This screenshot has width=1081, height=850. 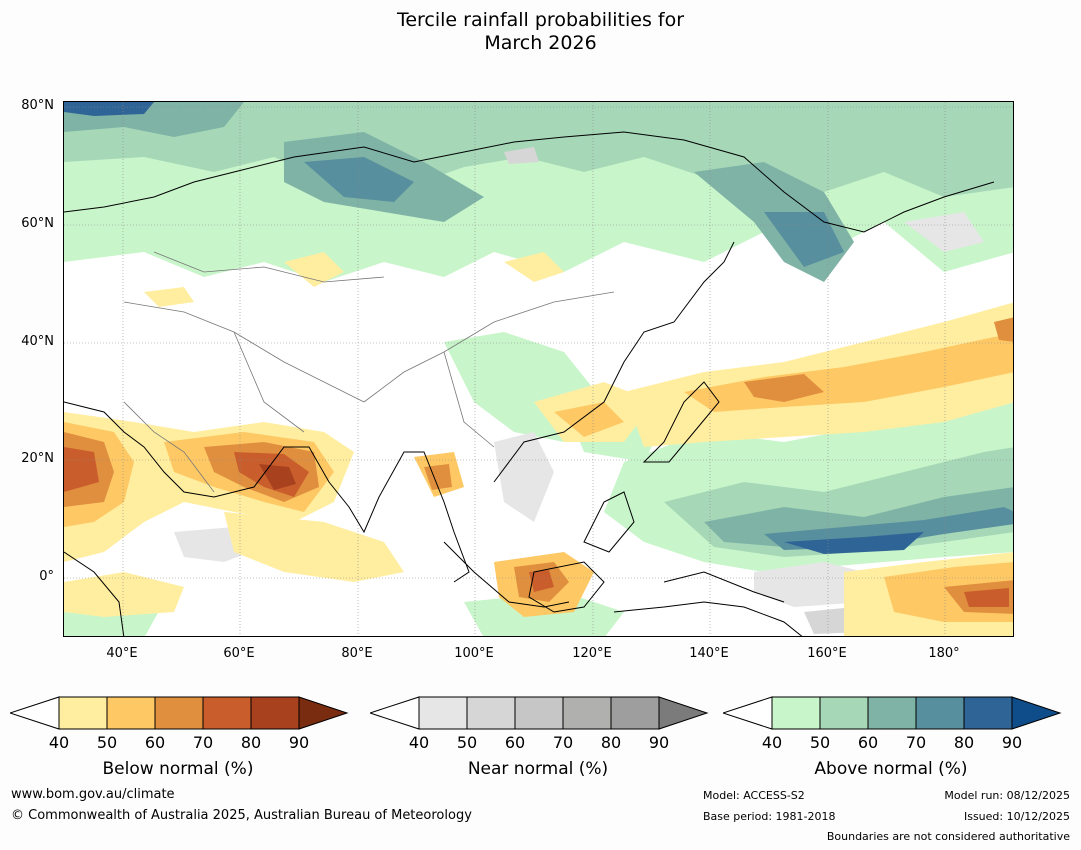 What do you see at coordinates (659, 742) in the screenshot?
I see `near-tick-90: 90` at bounding box center [659, 742].